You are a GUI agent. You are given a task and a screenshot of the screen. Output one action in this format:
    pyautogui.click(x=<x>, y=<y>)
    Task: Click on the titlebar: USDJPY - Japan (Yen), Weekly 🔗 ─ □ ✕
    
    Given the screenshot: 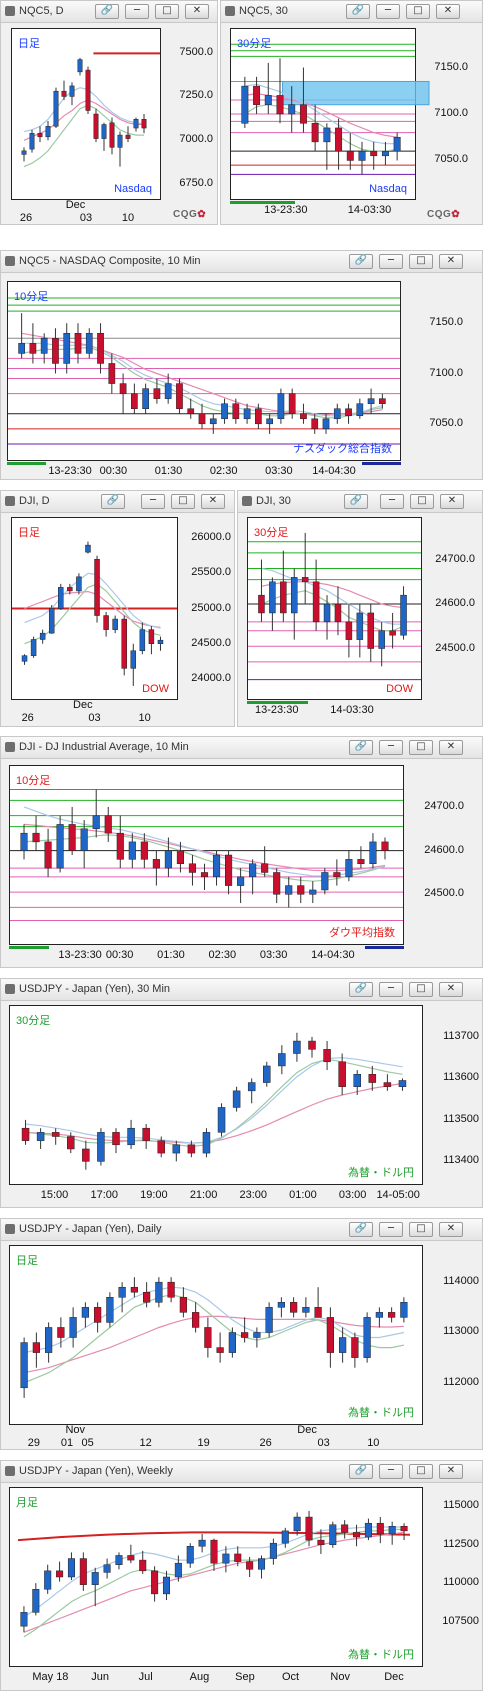 What is the action you would take?
    pyautogui.click(x=241, y=1472)
    